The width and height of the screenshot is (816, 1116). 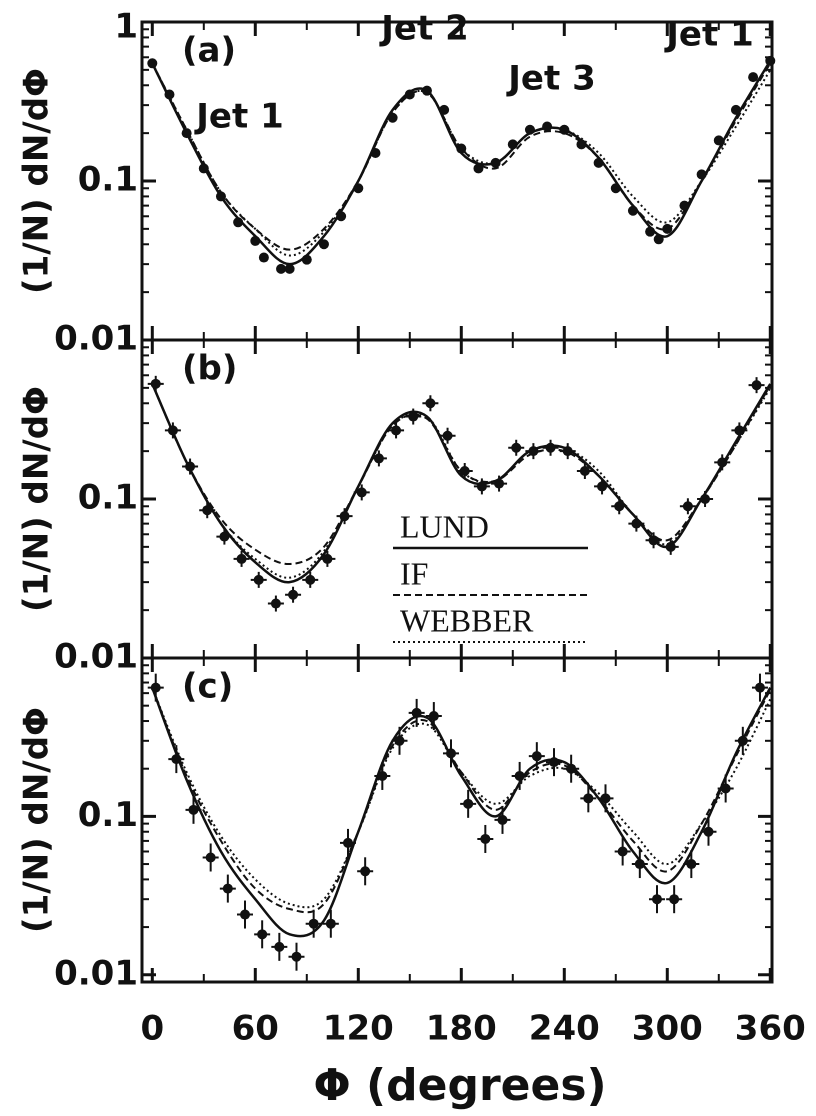 What do you see at coordinates (423, 29) in the screenshot?
I see `annotation: Jet 2` at bounding box center [423, 29].